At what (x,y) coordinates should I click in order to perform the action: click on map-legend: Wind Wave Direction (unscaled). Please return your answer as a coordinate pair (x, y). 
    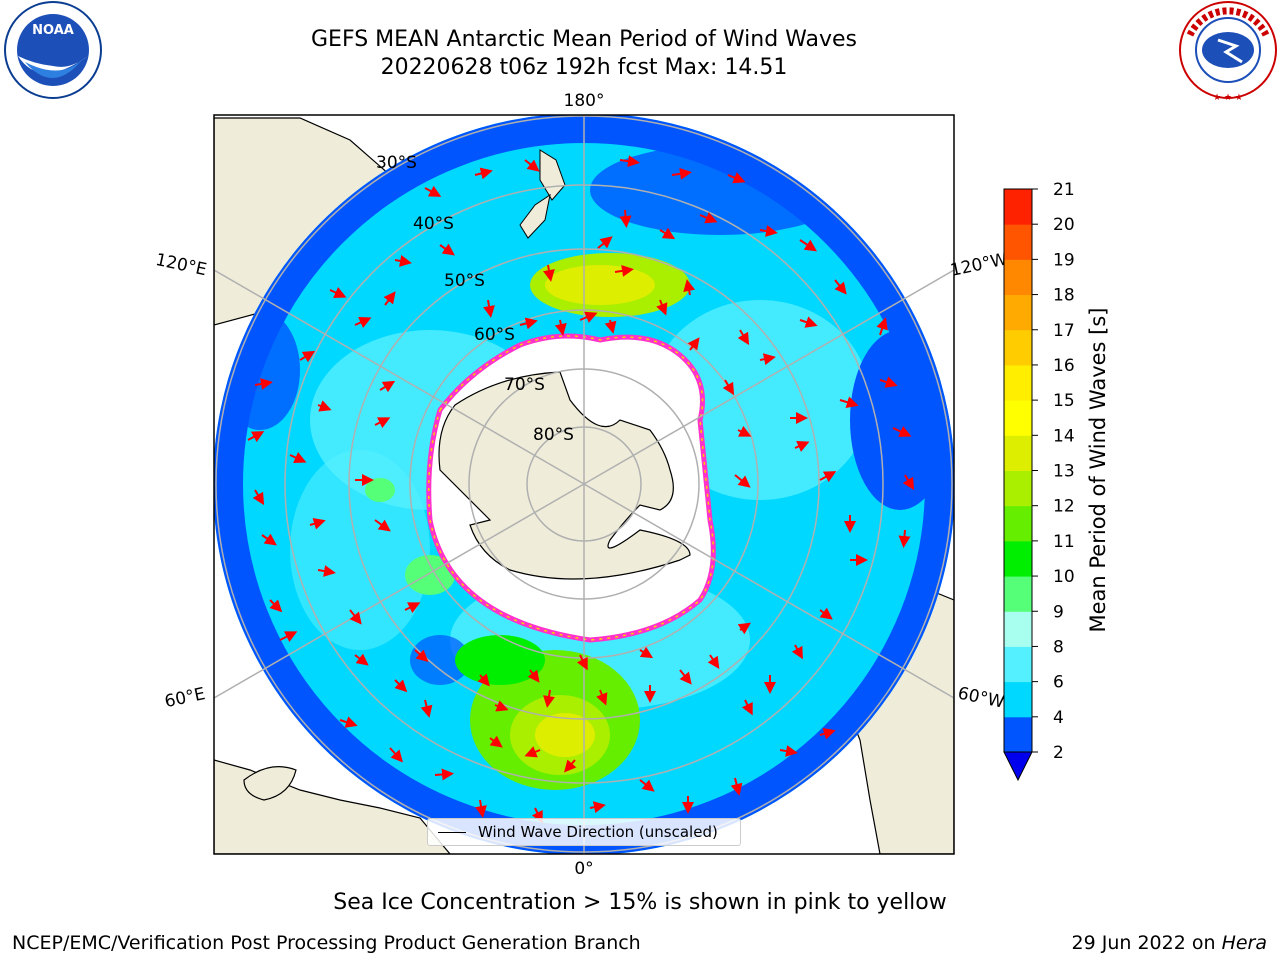
    Looking at the image, I should click on (584, 832).